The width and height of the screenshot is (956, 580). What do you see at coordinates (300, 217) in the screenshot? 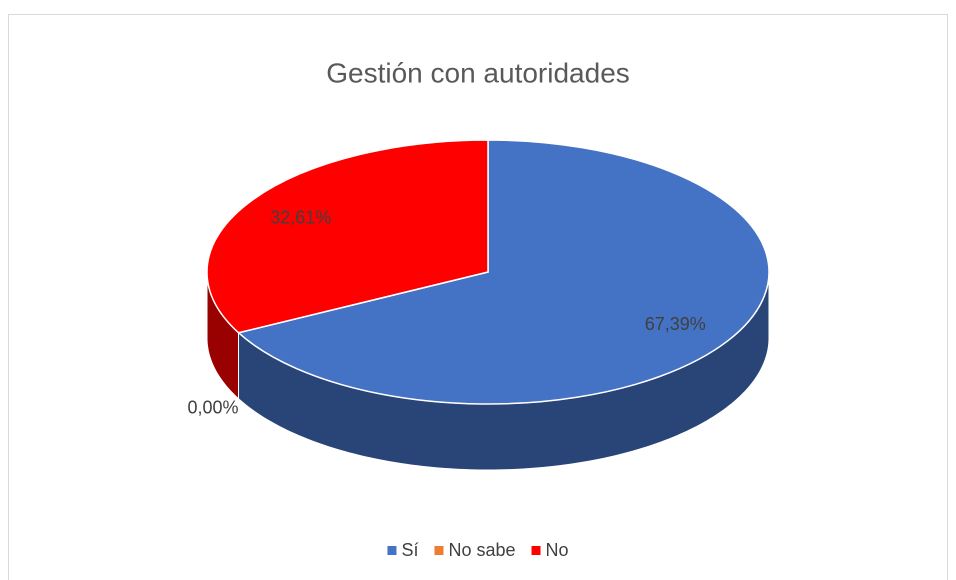
I see `data-label: 32,61%` at bounding box center [300, 217].